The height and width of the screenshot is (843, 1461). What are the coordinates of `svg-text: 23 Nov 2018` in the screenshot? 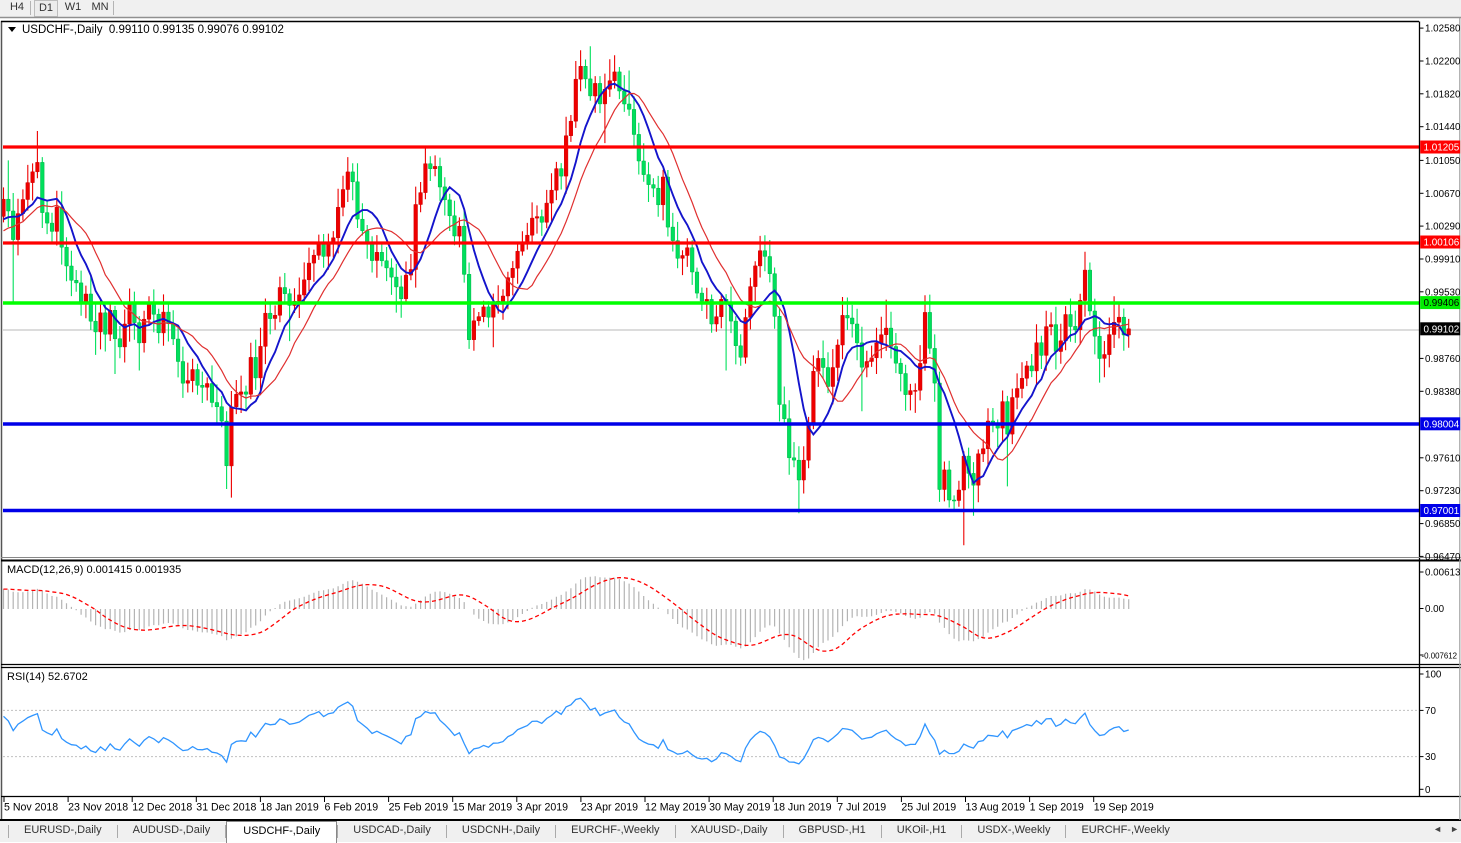 It's located at (98, 808).